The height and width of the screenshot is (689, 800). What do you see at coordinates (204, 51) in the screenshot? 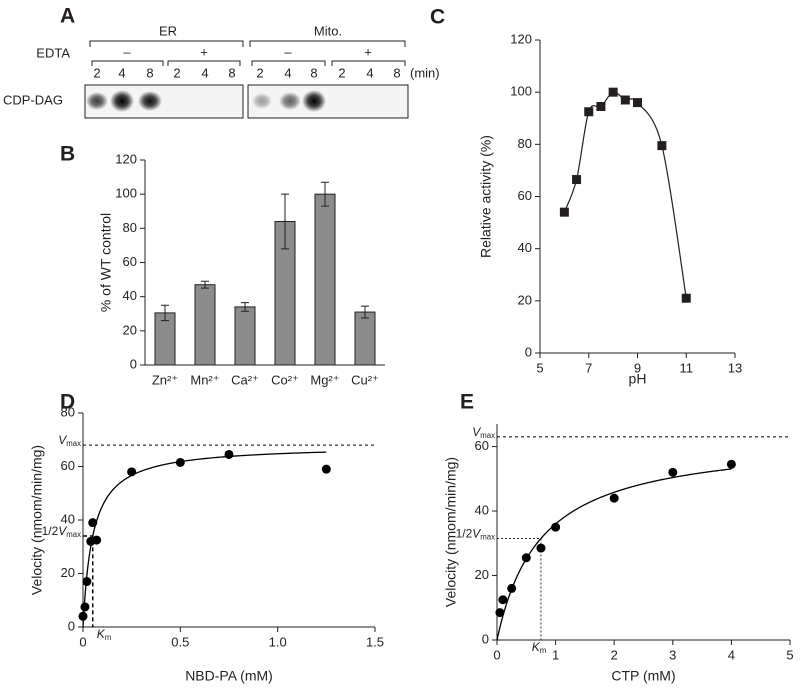
I see `edta-state: +` at bounding box center [204, 51].